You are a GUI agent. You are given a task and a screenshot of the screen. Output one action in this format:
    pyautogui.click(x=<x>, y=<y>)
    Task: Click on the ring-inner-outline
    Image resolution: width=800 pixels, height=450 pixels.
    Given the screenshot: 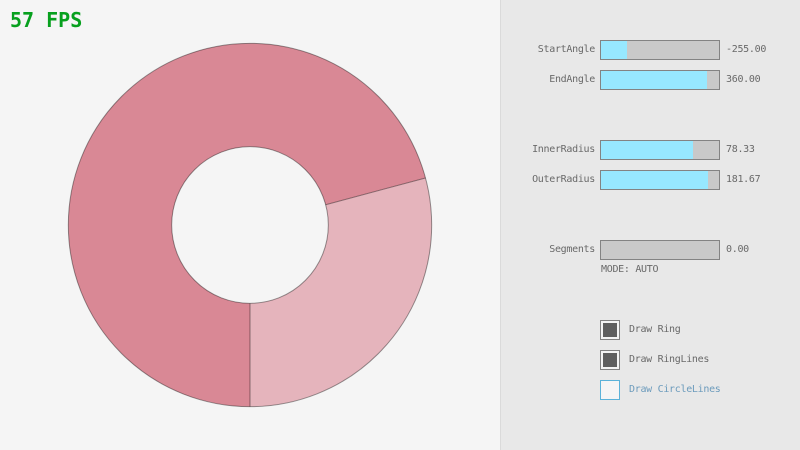 What is the action you would take?
    pyautogui.click(x=250, y=225)
    